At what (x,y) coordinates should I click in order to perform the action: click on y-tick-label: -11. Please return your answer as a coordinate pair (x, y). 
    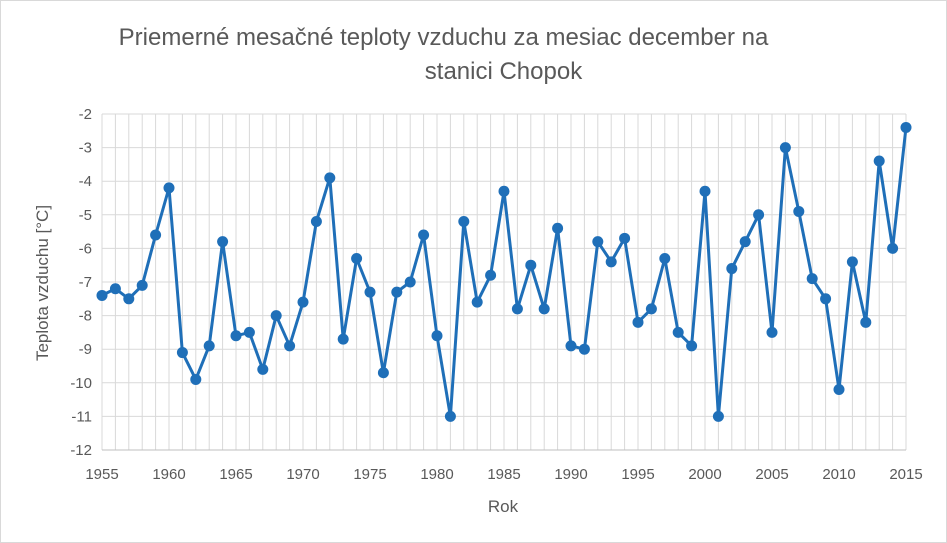
    Looking at the image, I should click on (81, 416).